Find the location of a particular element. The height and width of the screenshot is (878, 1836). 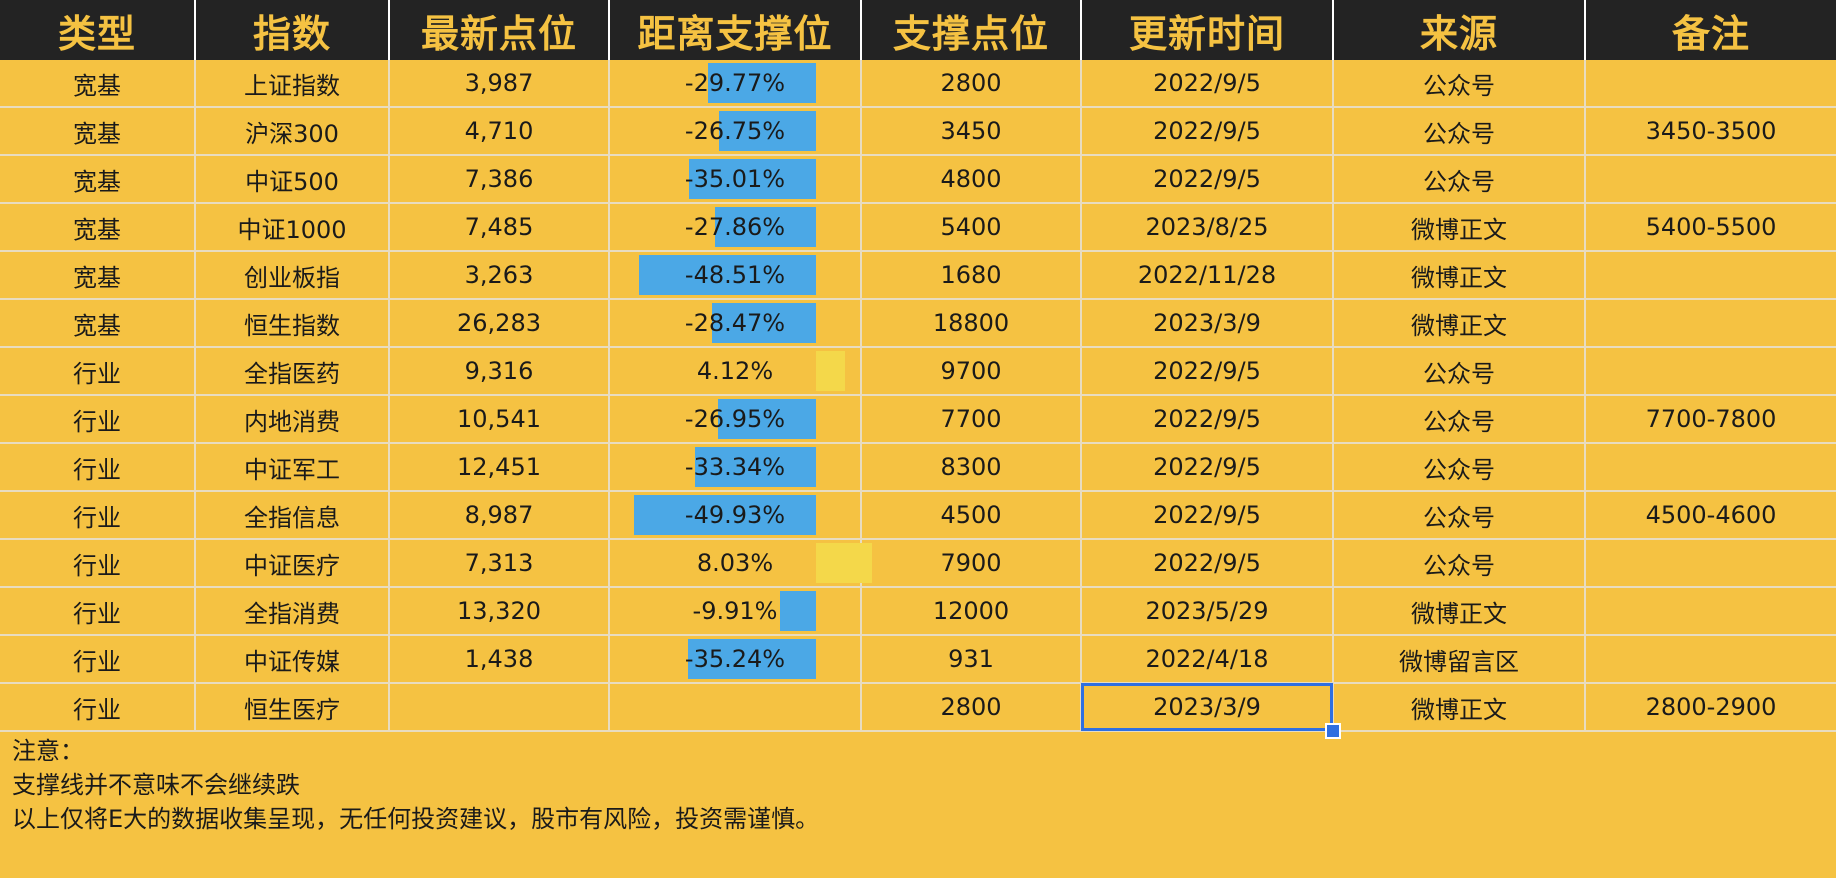

cell-date-selected: 2023/3/9 is located at coordinates (1210, 711).